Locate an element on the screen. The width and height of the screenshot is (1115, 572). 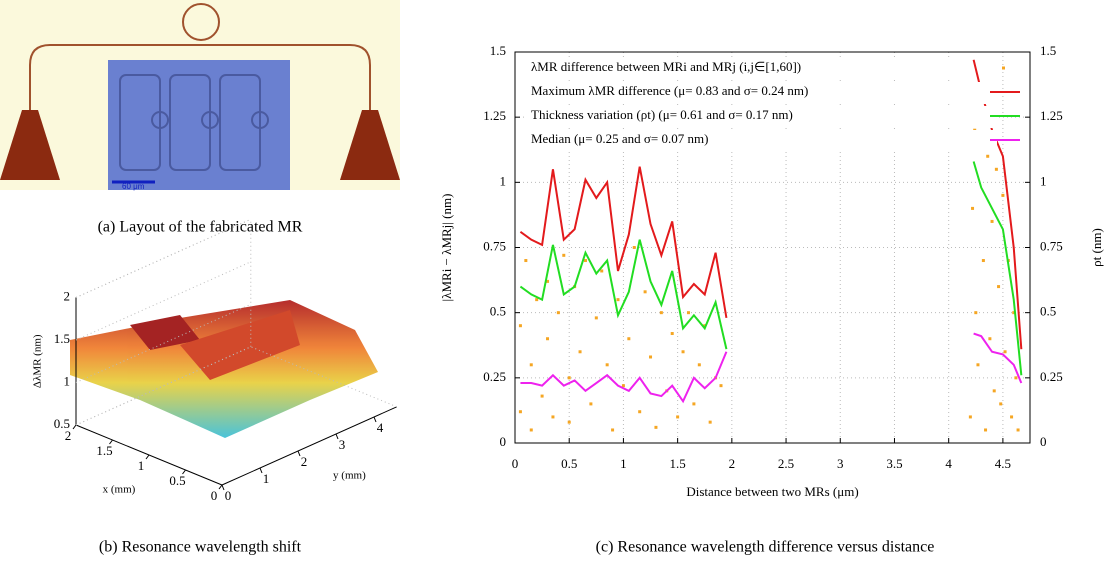
y-tick-label: 2 is located at coordinates (304, 461).